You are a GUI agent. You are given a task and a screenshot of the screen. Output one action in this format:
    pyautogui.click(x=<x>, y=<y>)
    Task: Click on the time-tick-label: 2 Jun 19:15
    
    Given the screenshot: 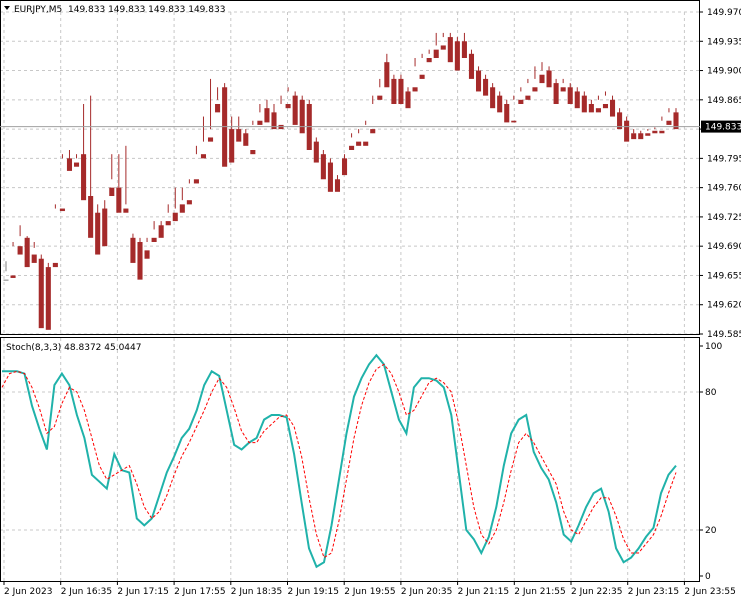 What is the action you would take?
    pyautogui.click(x=313, y=592)
    